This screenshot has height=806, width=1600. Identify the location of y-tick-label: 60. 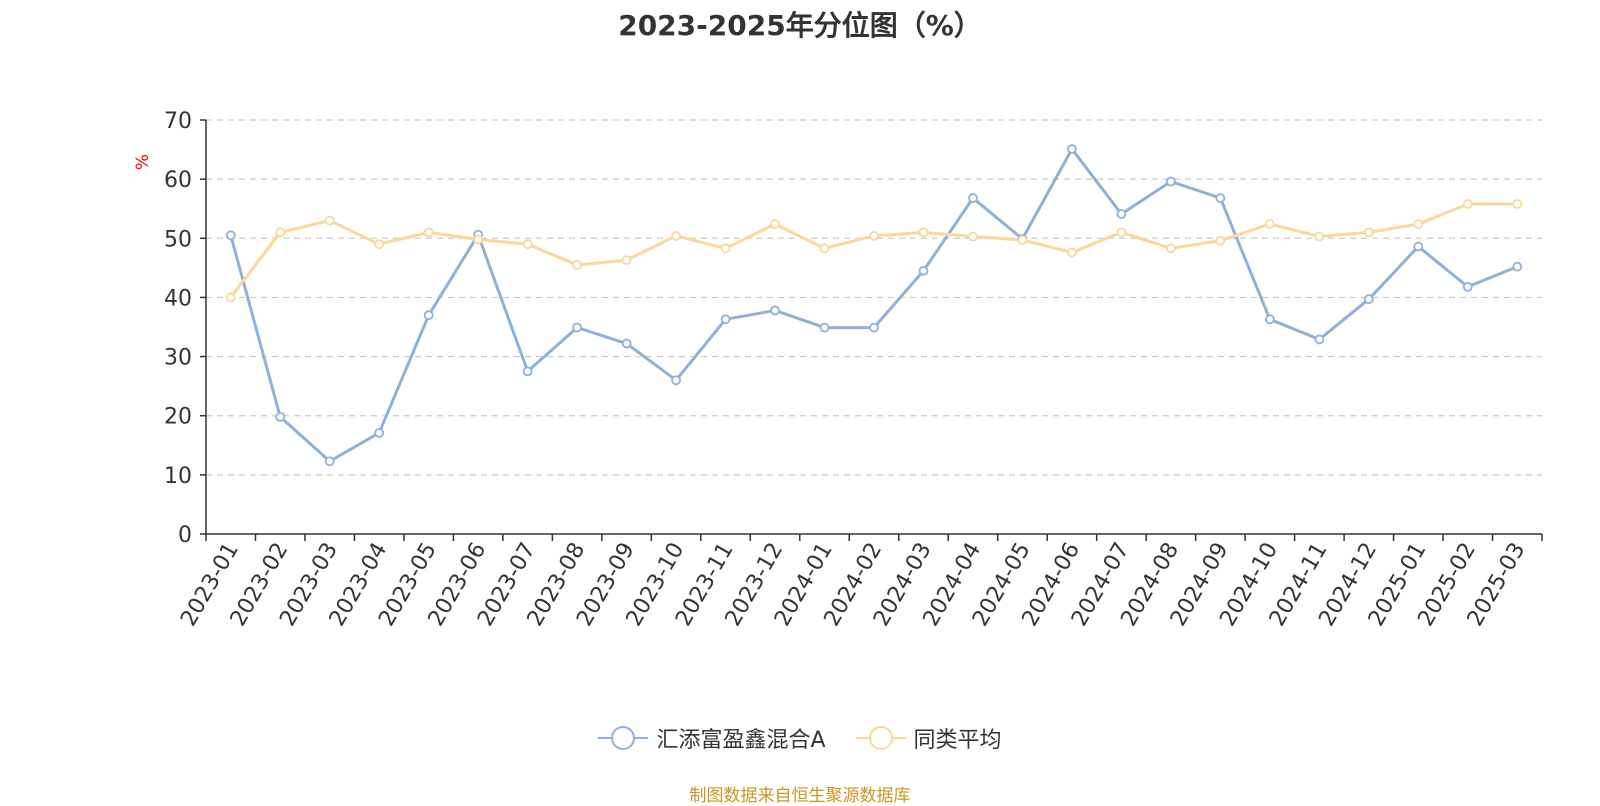
(178, 180).